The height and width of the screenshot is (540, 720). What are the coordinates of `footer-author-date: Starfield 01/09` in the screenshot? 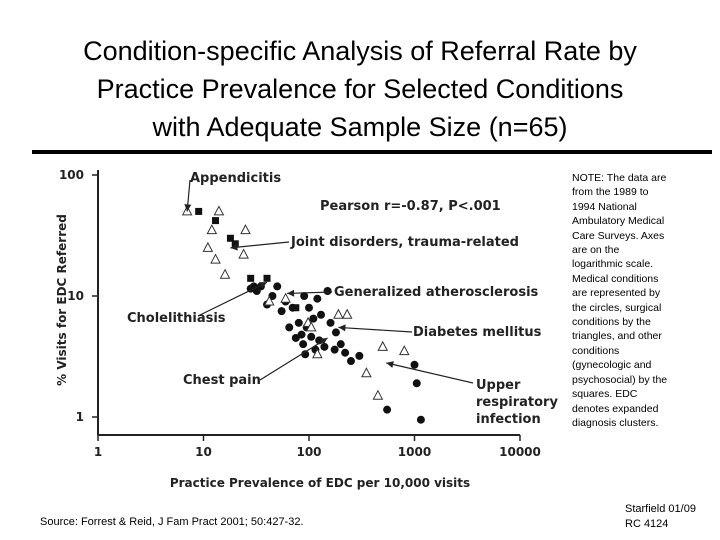 It's located at (660, 509).